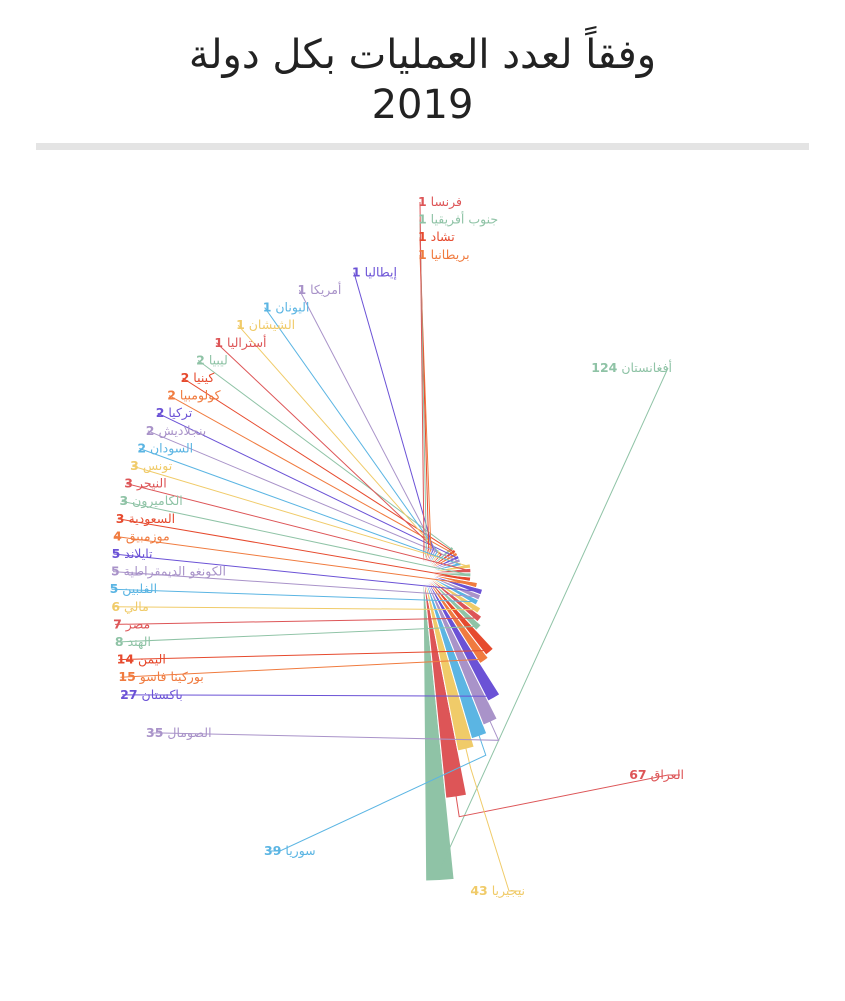  Describe the element at coordinates (160, 694) in the screenshot. I see `slice-6-name: باكستان` at that location.